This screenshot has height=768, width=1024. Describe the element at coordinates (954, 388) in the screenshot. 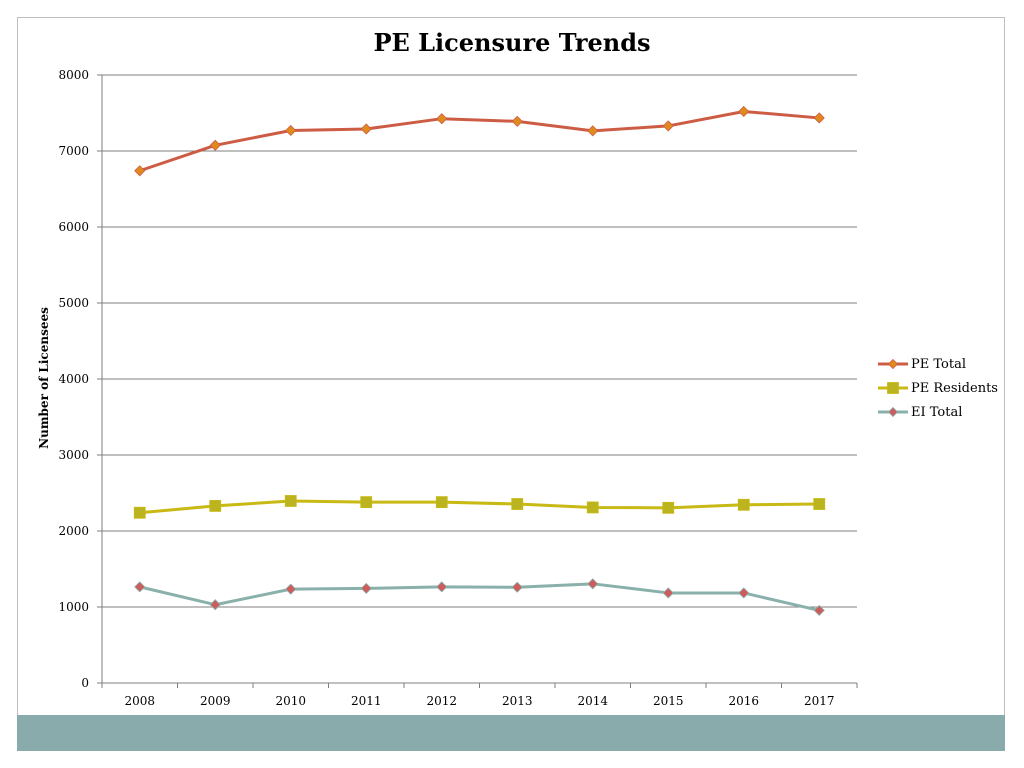

I see `legend-label: PE Residents` at that location.